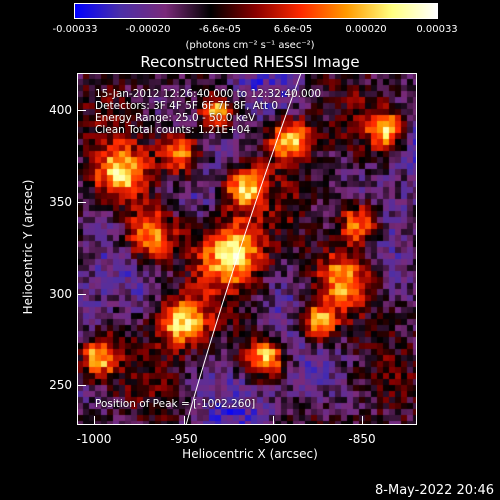 The height and width of the screenshot is (500, 500). Describe the element at coordinates (256, 11) in the screenshot. I see `colorbar` at that location.